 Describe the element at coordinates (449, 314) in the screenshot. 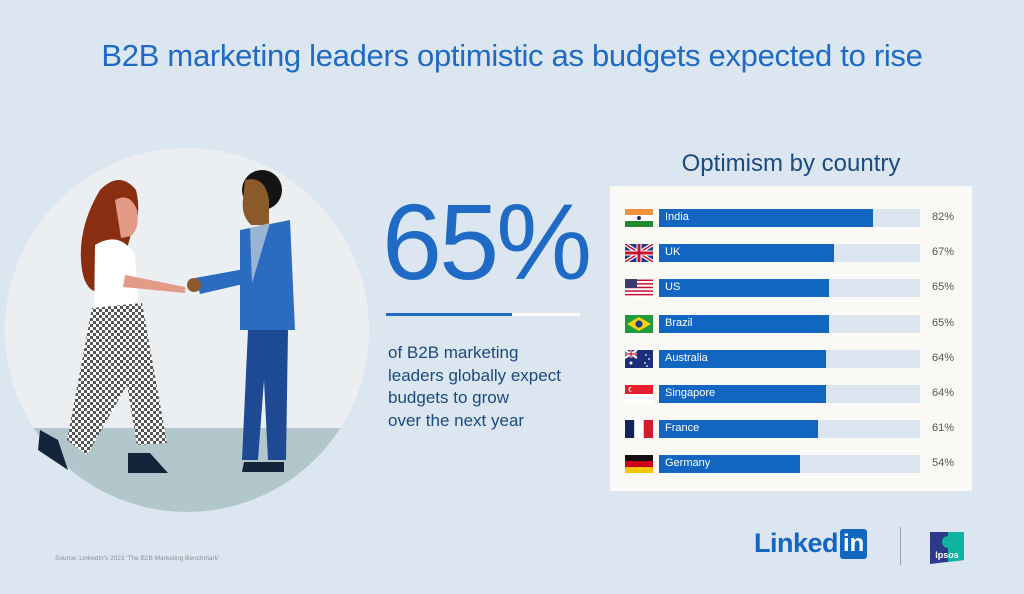

I see `stat-progress-fill` at that location.